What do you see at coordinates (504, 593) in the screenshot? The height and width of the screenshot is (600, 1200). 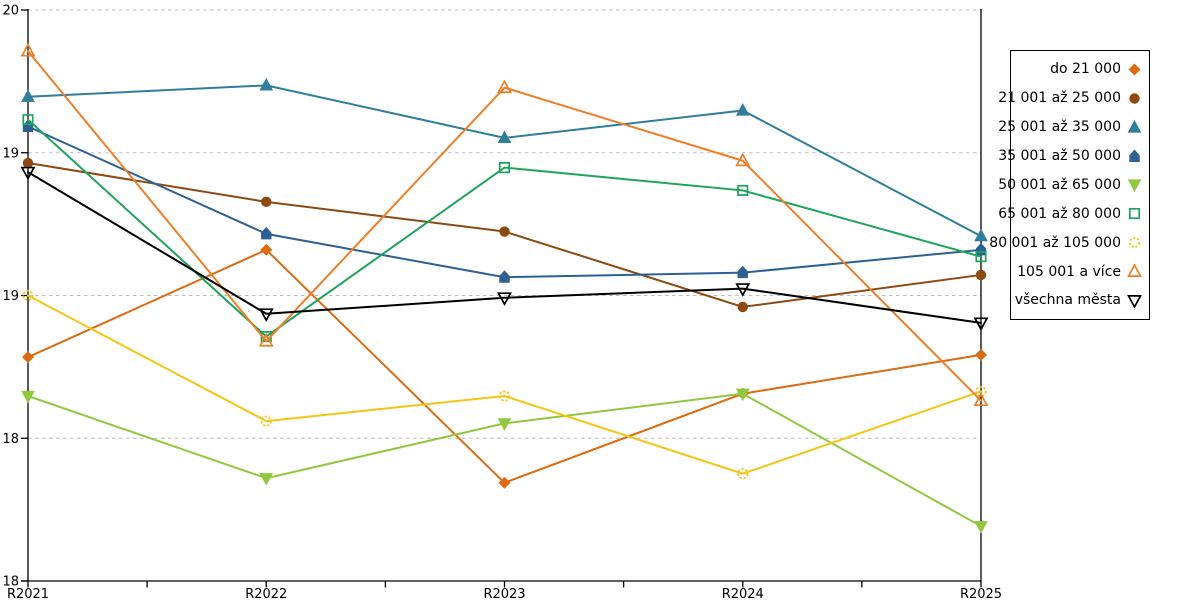 I see `x-tick-label: R2023` at bounding box center [504, 593].